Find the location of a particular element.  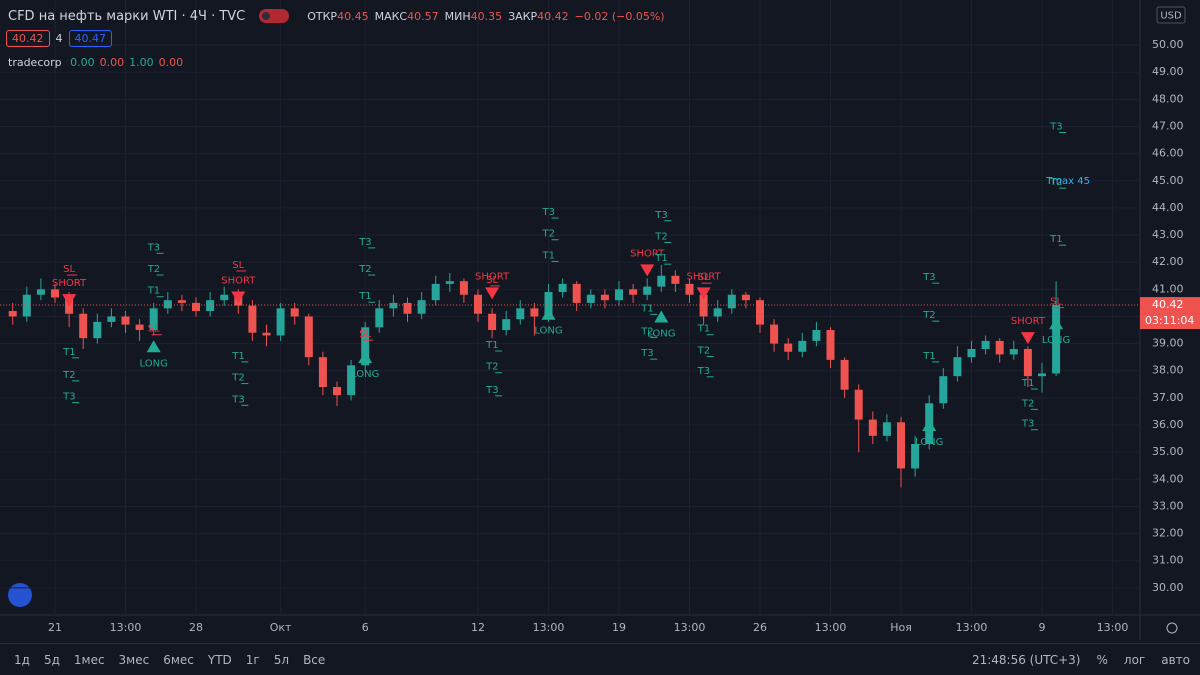

ask-button: 40.47 is located at coordinates (90, 38).